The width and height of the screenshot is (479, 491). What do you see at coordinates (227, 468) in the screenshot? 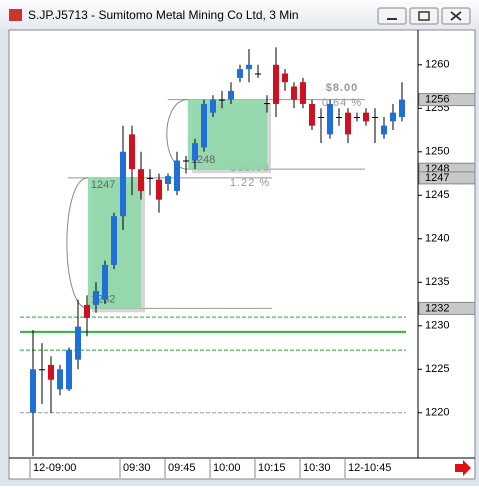
I see `x-tick-label: 10:00` at bounding box center [227, 468].